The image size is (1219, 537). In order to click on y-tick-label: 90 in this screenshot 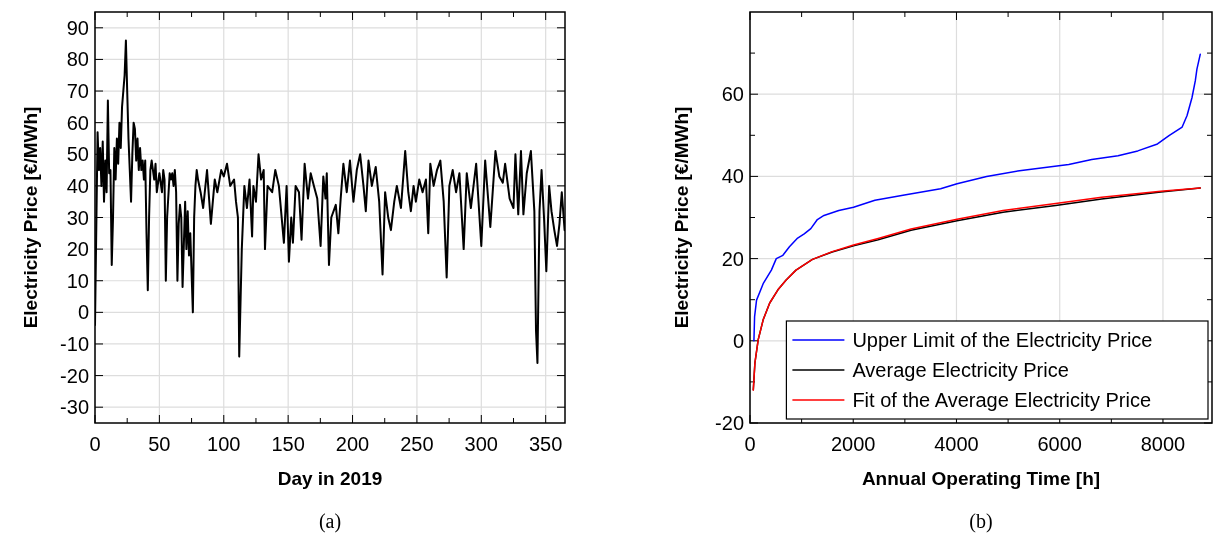, I will do `click(77, 27)`.